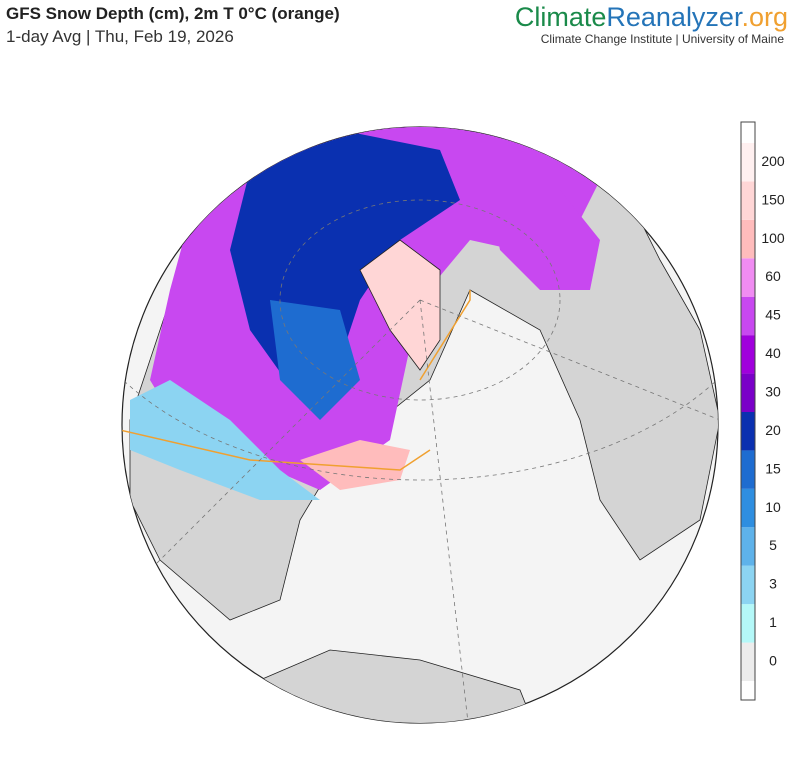 Image resolution: width=800 pixels, height=774 pixels. What do you see at coordinates (773, 584) in the screenshot?
I see `colorbar-label: 3` at bounding box center [773, 584].